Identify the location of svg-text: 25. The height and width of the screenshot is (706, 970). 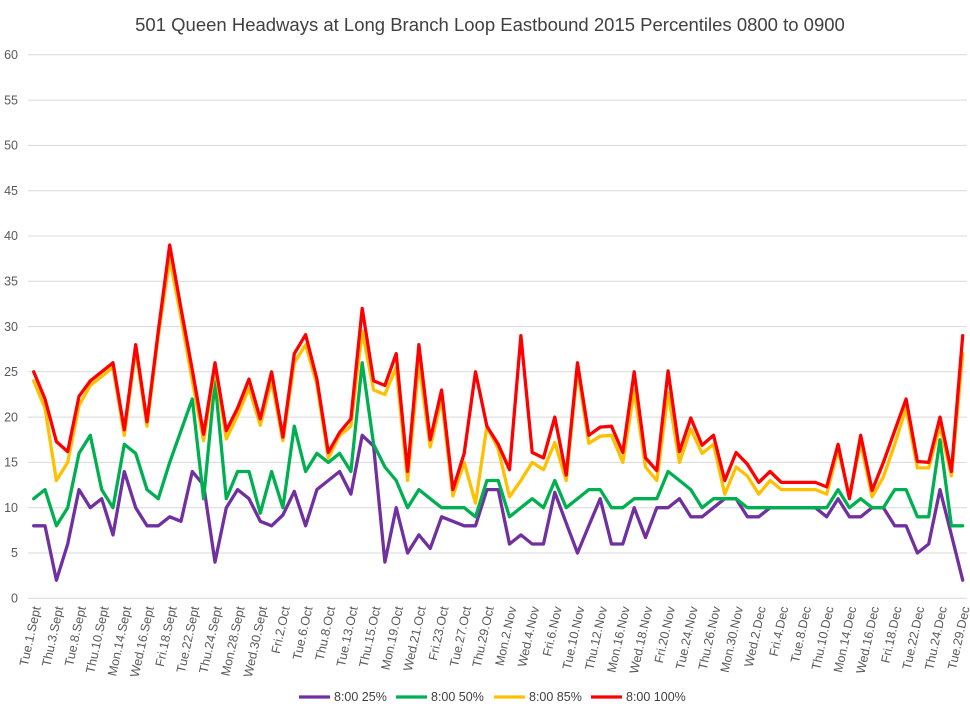
(11, 372).